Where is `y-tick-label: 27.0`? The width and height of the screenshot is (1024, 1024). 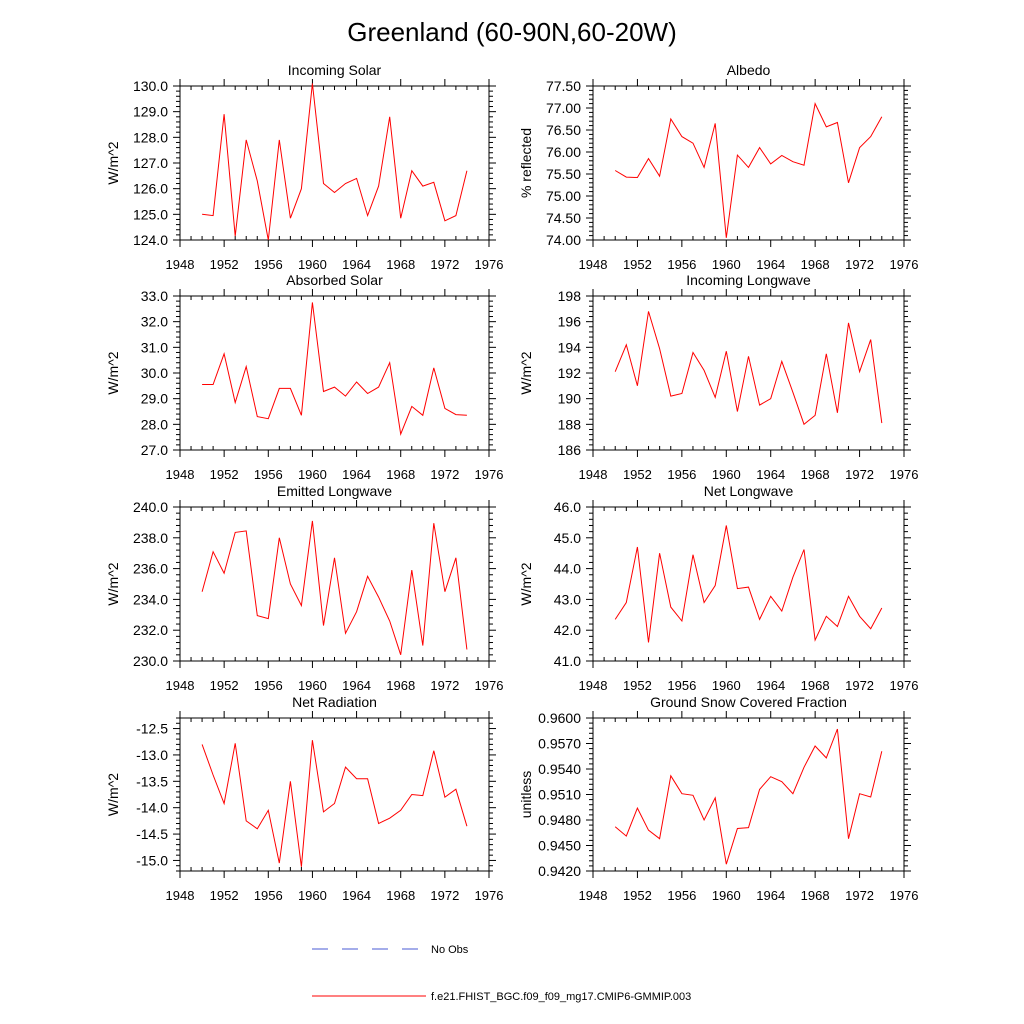
y-tick-label: 27.0 is located at coordinates (154, 450).